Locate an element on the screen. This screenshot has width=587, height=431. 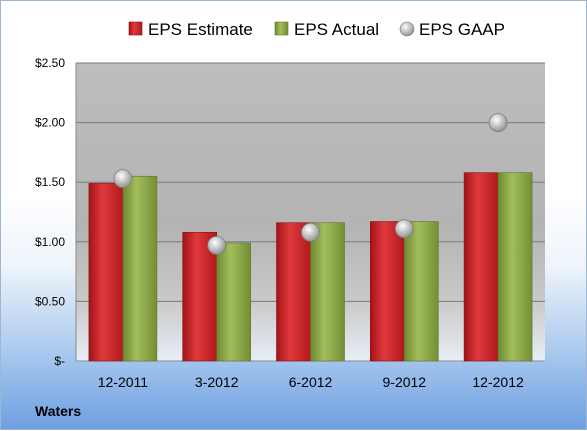
y-tick-label: $- is located at coordinates (59, 361).